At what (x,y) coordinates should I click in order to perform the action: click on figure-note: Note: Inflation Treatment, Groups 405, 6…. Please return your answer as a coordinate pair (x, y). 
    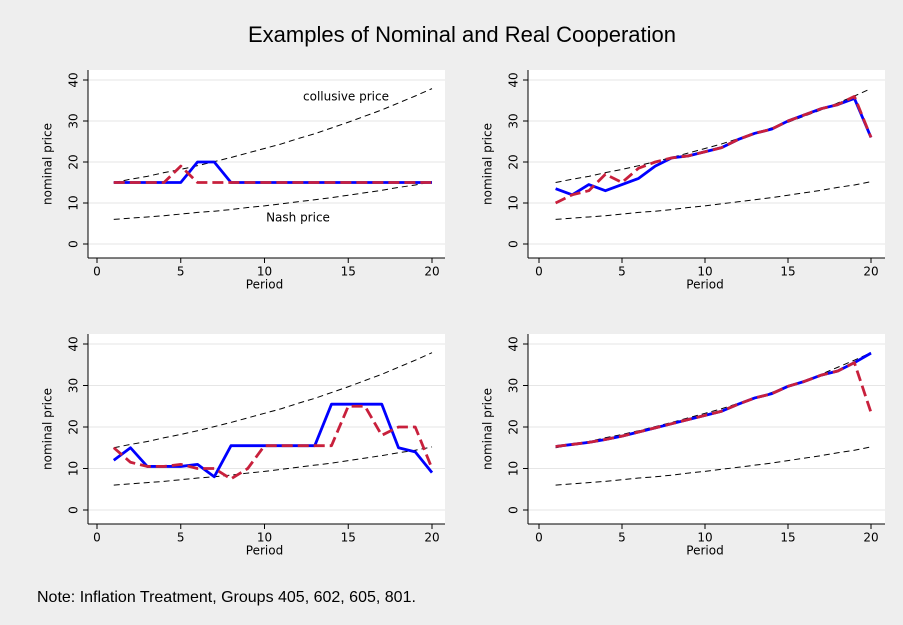
    Looking at the image, I should click on (226, 597).